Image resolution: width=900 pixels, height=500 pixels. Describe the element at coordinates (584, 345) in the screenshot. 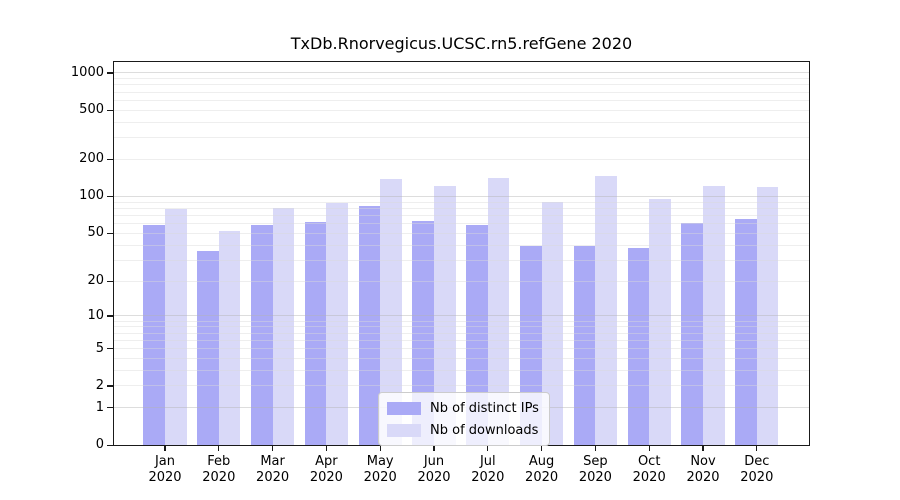

I see `bar-distinct-ips-sep` at that location.